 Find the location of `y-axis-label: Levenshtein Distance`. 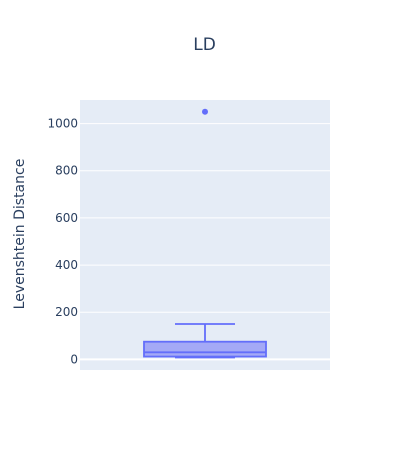

y-axis-label: Levenshtein Distance is located at coordinates (20, 234).